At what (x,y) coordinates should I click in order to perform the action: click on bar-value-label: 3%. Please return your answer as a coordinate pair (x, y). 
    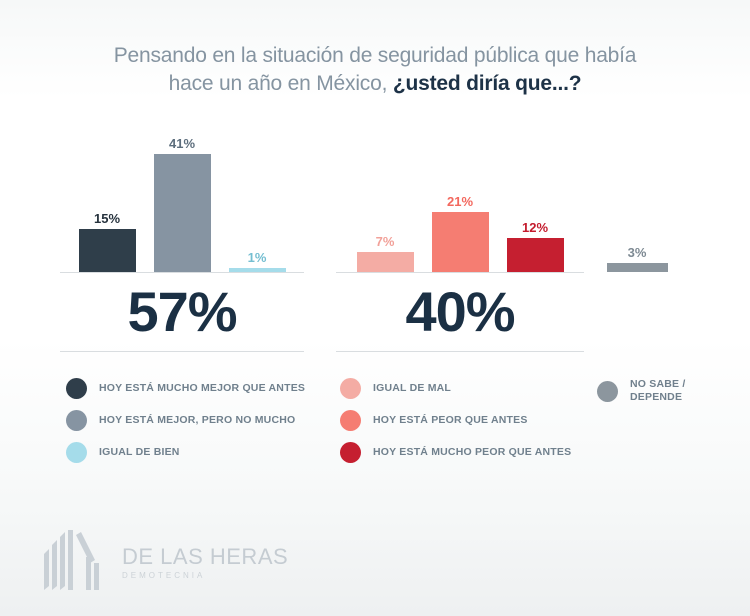
    Looking at the image, I should click on (637, 252).